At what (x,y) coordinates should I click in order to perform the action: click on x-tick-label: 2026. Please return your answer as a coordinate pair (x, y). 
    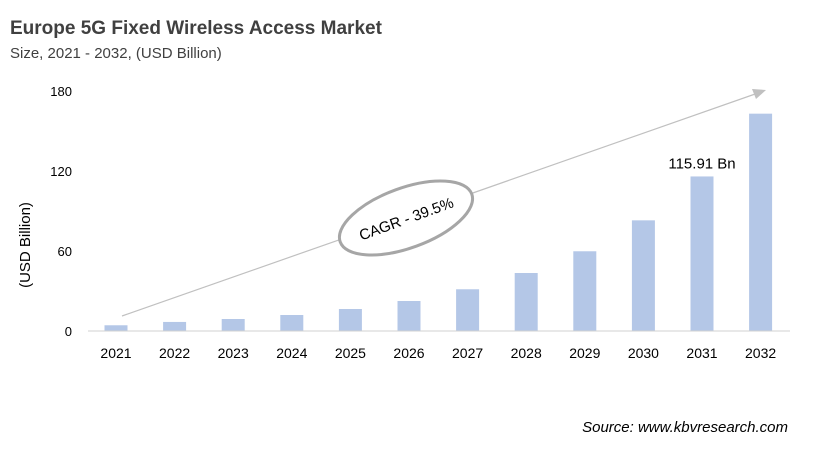
    Looking at the image, I should click on (408, 353).